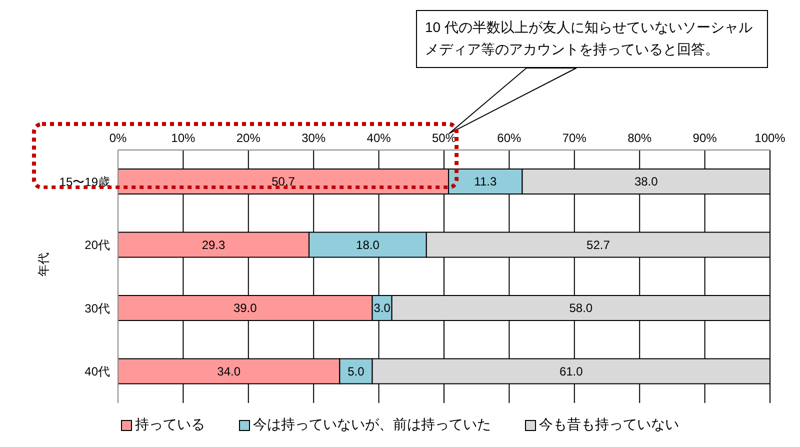  What do you see at coordinates (356, 371) in the screenshot?
I see `data-label: 5.0` at bounding box center [356, 371].